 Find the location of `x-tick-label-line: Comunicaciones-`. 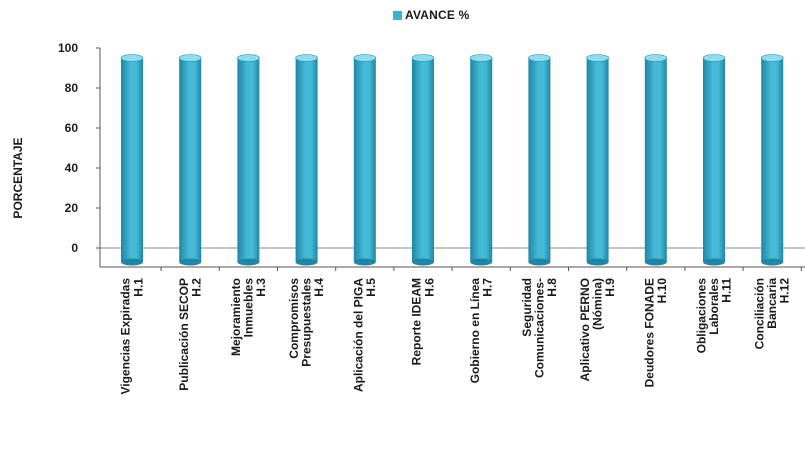

x-tick-label-line: Comunicaciones- is located at coordinates (539, 328).